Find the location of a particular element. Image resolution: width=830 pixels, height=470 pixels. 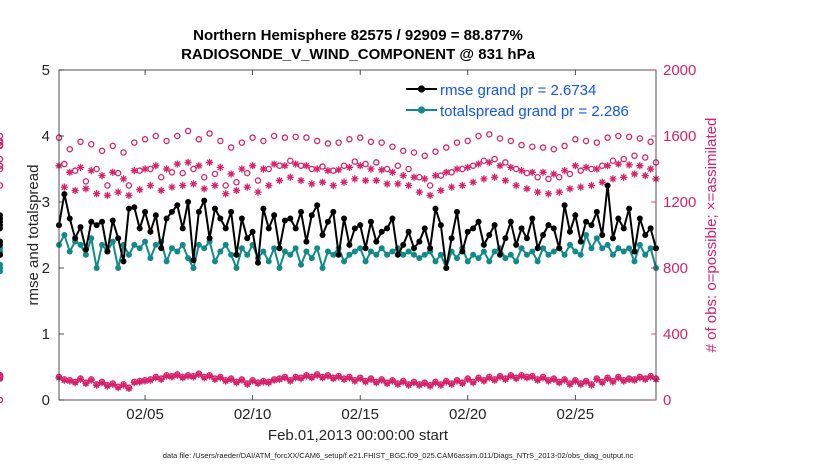

y-axis-label: rmse and totalspread is located at coordinates (33, 235).